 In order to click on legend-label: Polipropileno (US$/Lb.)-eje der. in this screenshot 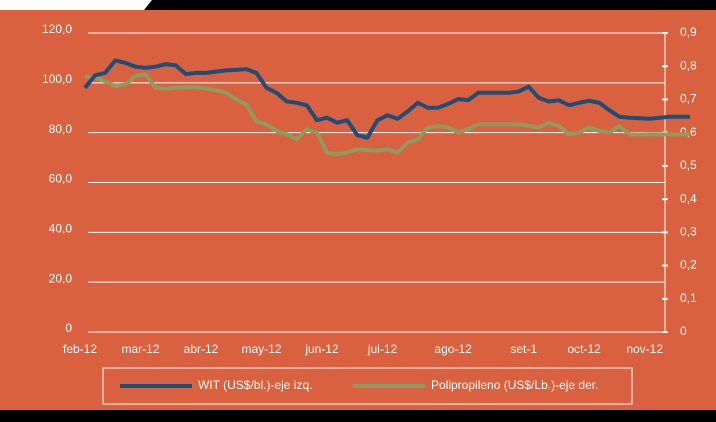, I will do `click(514, 385)`.